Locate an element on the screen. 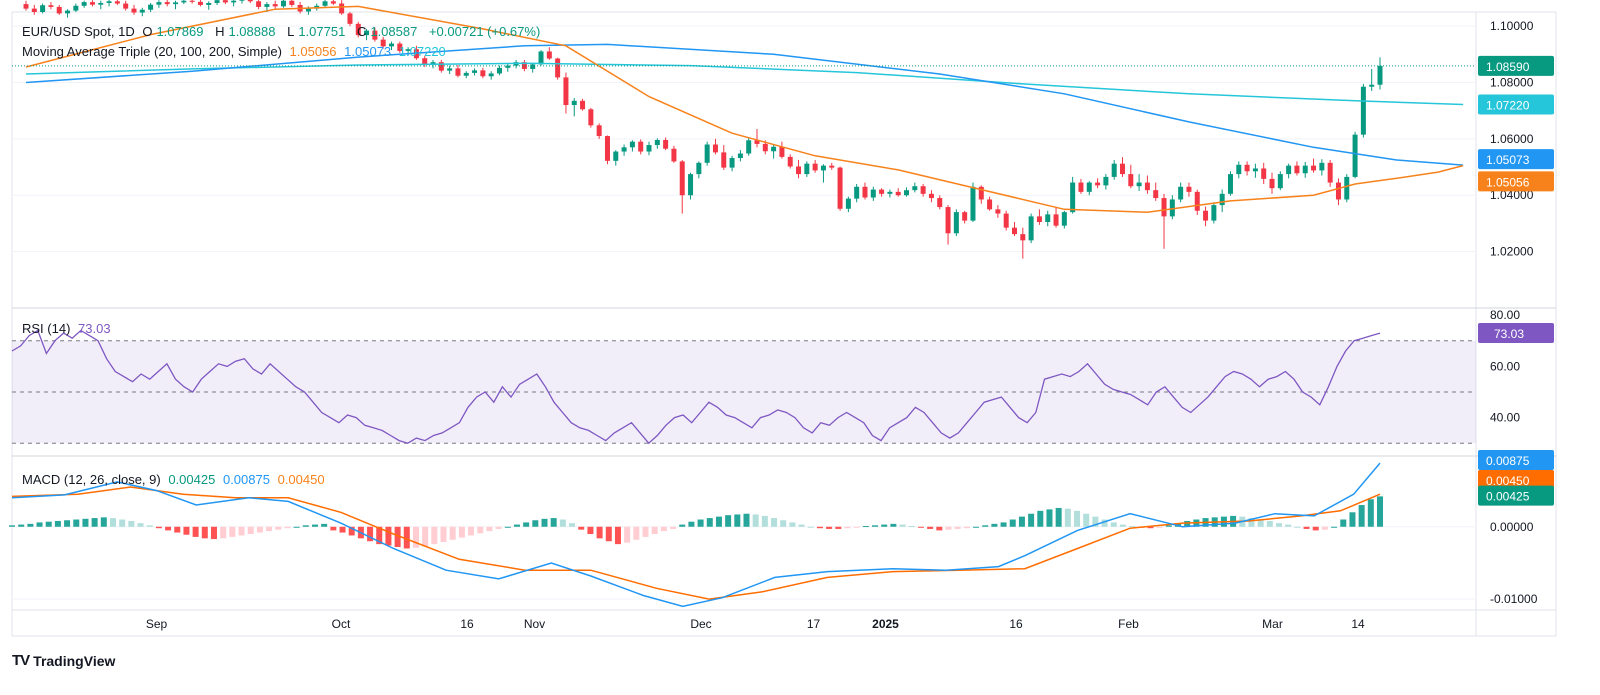 The image size is (1600, 695). price-tick-label: 1.04000 is located at coordinates (1512, 195).